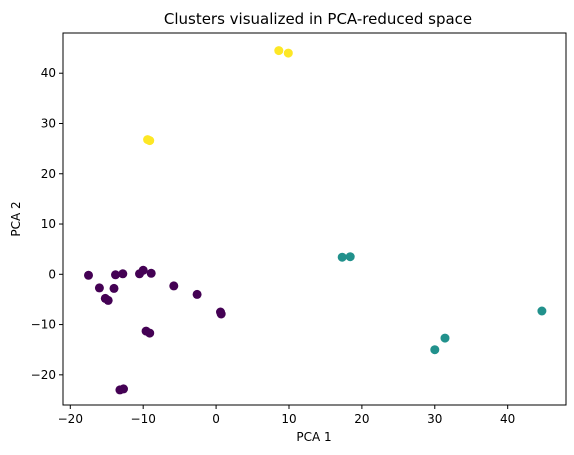 The image size is (574, 455). What do you see at coordinates (52, 274) in the screenshot?
I see `y-tick-label-2: 0` at bounding box center [52, 274].